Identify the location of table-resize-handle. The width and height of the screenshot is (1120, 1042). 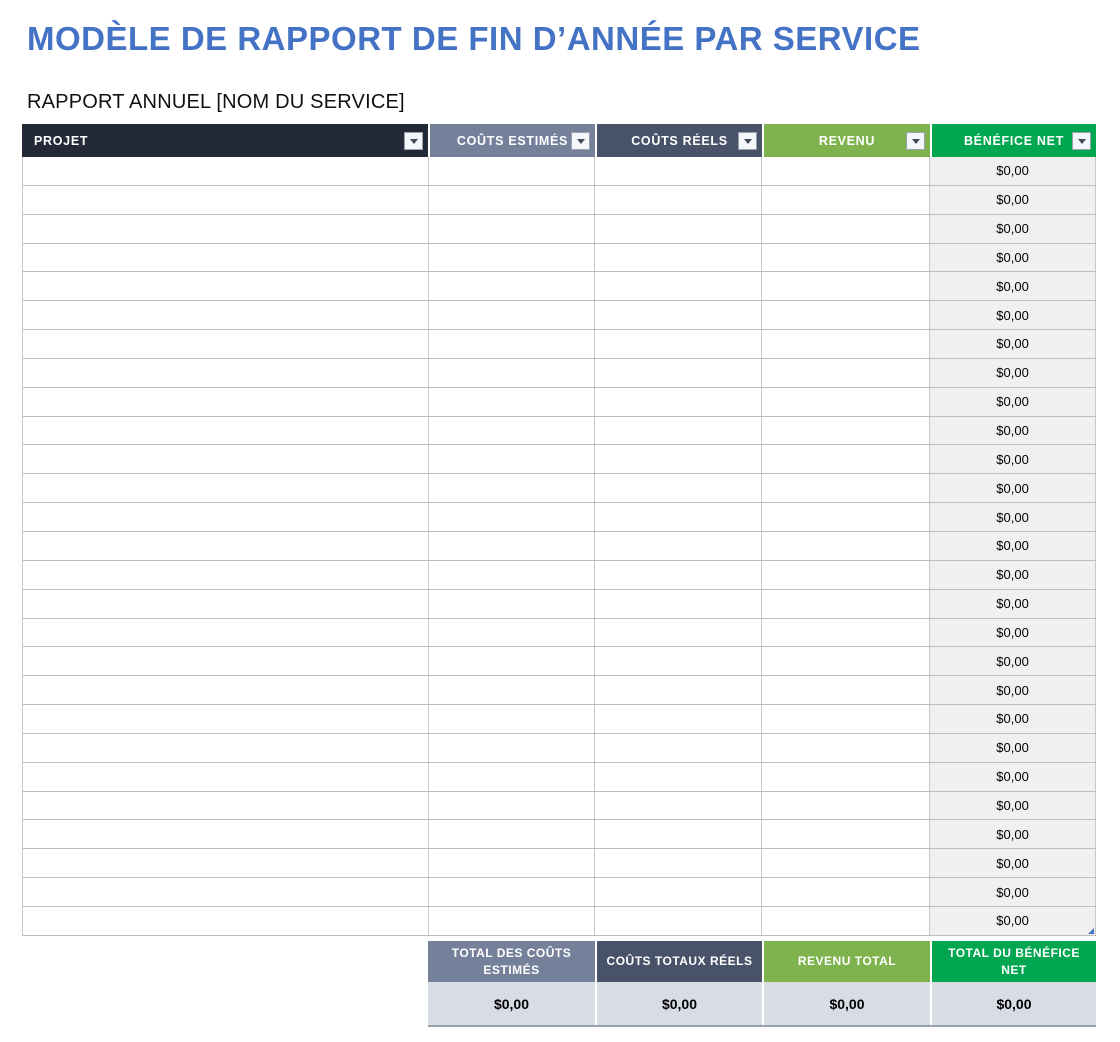
(1091, 930).